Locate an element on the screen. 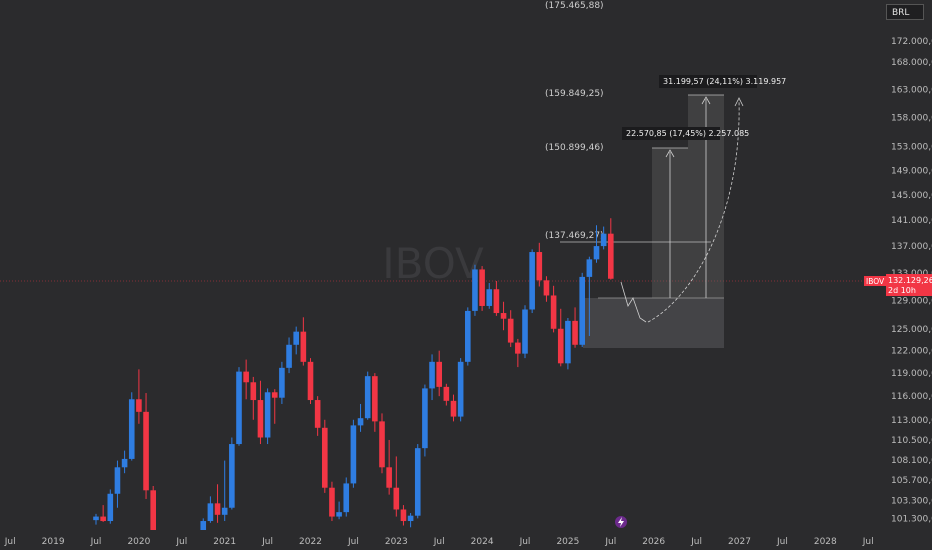  measure-arrow-2-head is located at coordinates (706, 100).